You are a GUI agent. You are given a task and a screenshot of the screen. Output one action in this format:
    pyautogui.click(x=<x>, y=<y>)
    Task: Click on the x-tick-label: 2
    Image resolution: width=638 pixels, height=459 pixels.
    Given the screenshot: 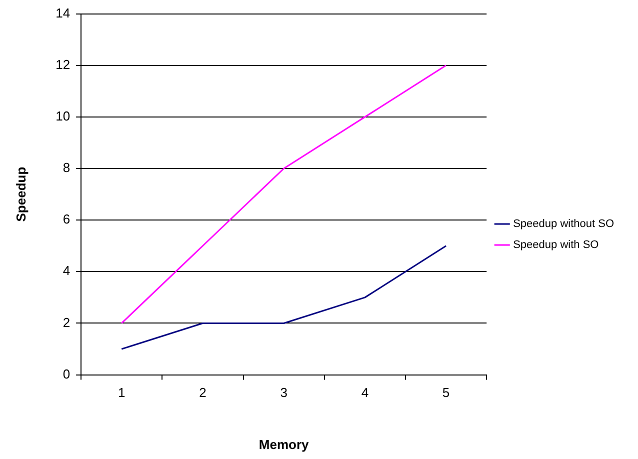 What is the action you would take?
    pyautogui.click(x=202, y=392)
    